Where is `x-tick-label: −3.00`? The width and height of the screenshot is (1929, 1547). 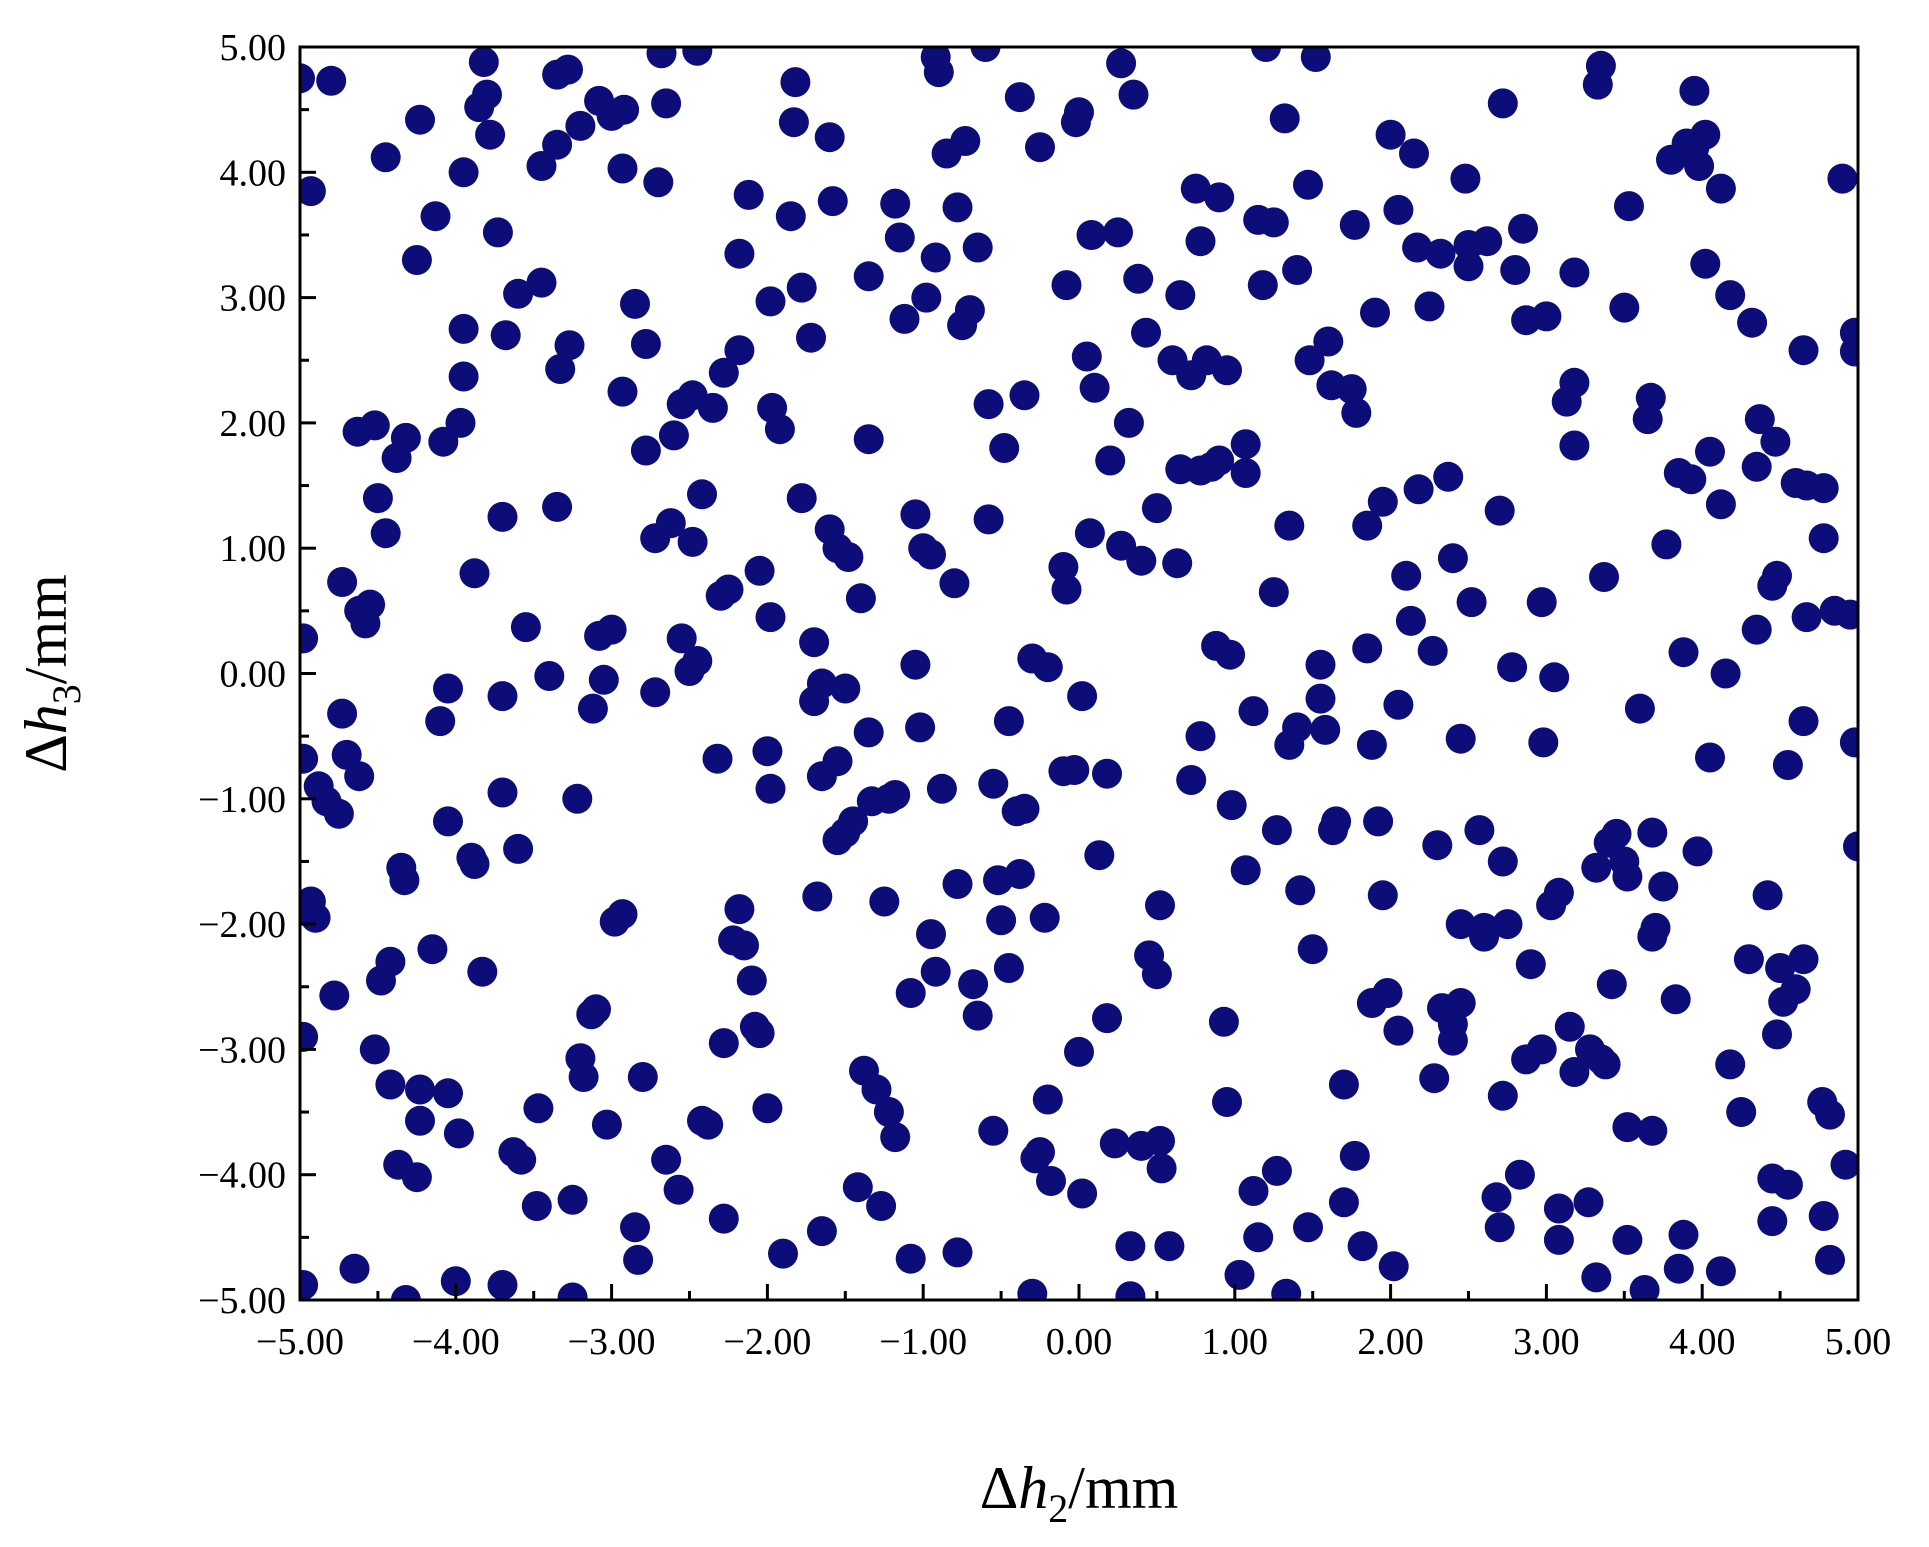
x-tick-label: −3.00 is located at coordinates (612, 1342).